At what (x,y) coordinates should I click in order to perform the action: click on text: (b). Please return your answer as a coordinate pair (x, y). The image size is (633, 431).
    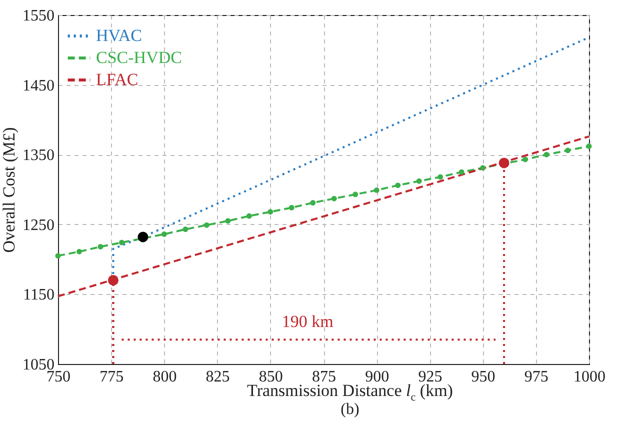
    Looking at the image, I should click on (350, 409).